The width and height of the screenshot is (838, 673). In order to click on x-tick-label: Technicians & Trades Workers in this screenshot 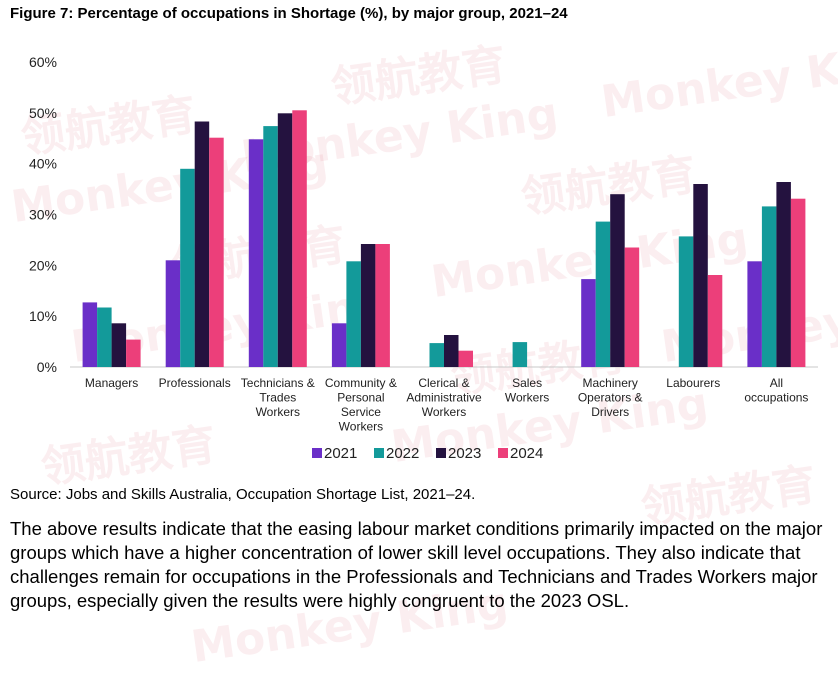, I will do `click(278, 397)`.